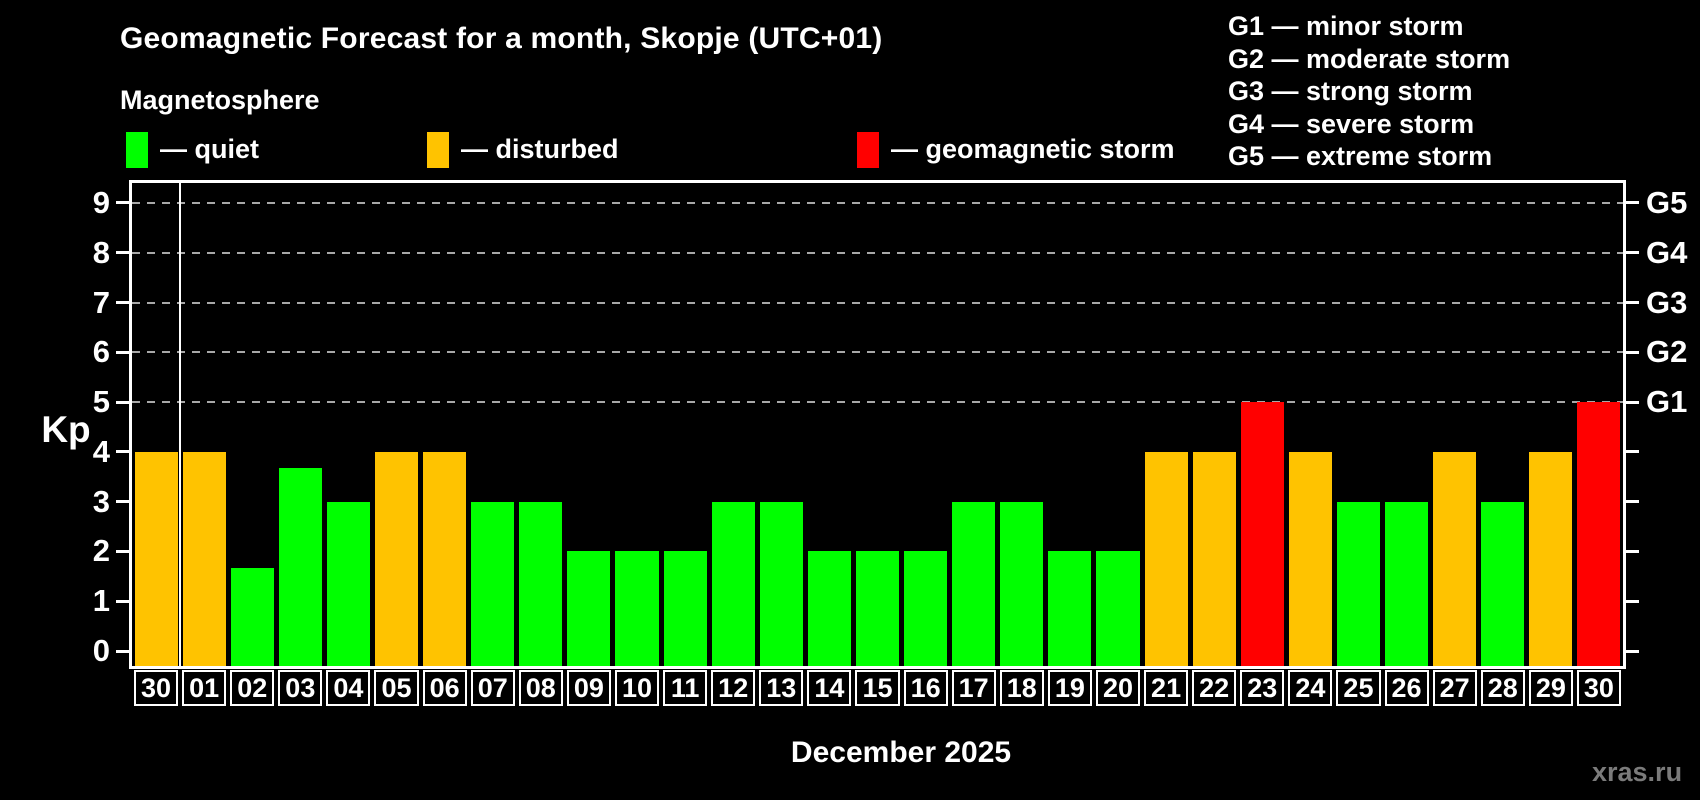 The height and width of the screenshot is (800, 1700). What do you see at coordinates (1667, 352) in the screenshot?
I see `g-level-label: G2` at bounding box center [1667, 352].